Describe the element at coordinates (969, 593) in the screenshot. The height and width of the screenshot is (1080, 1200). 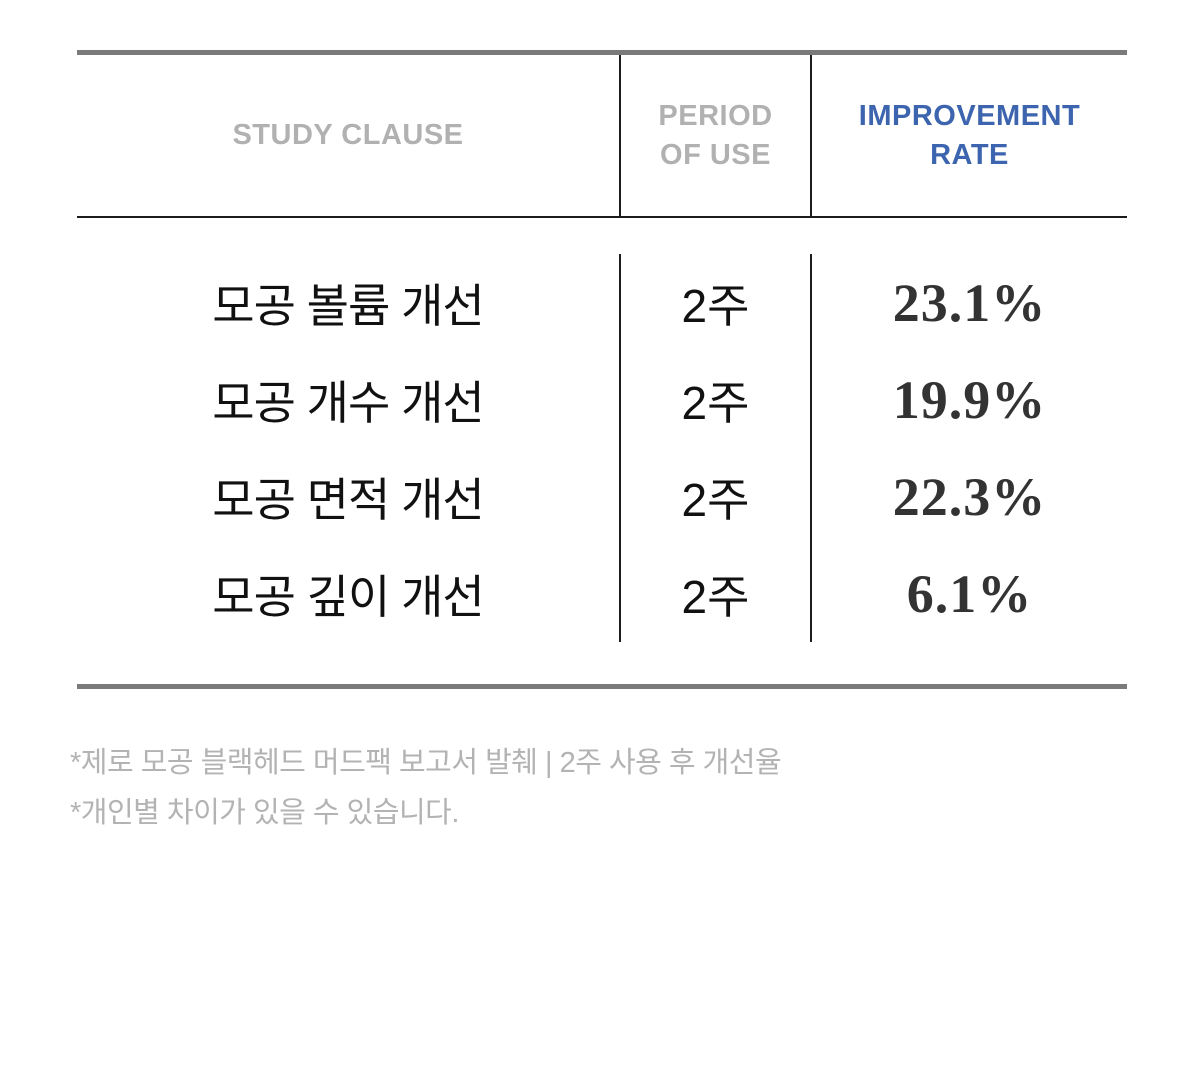
I see `cell-rate: 6.1%` at that location.